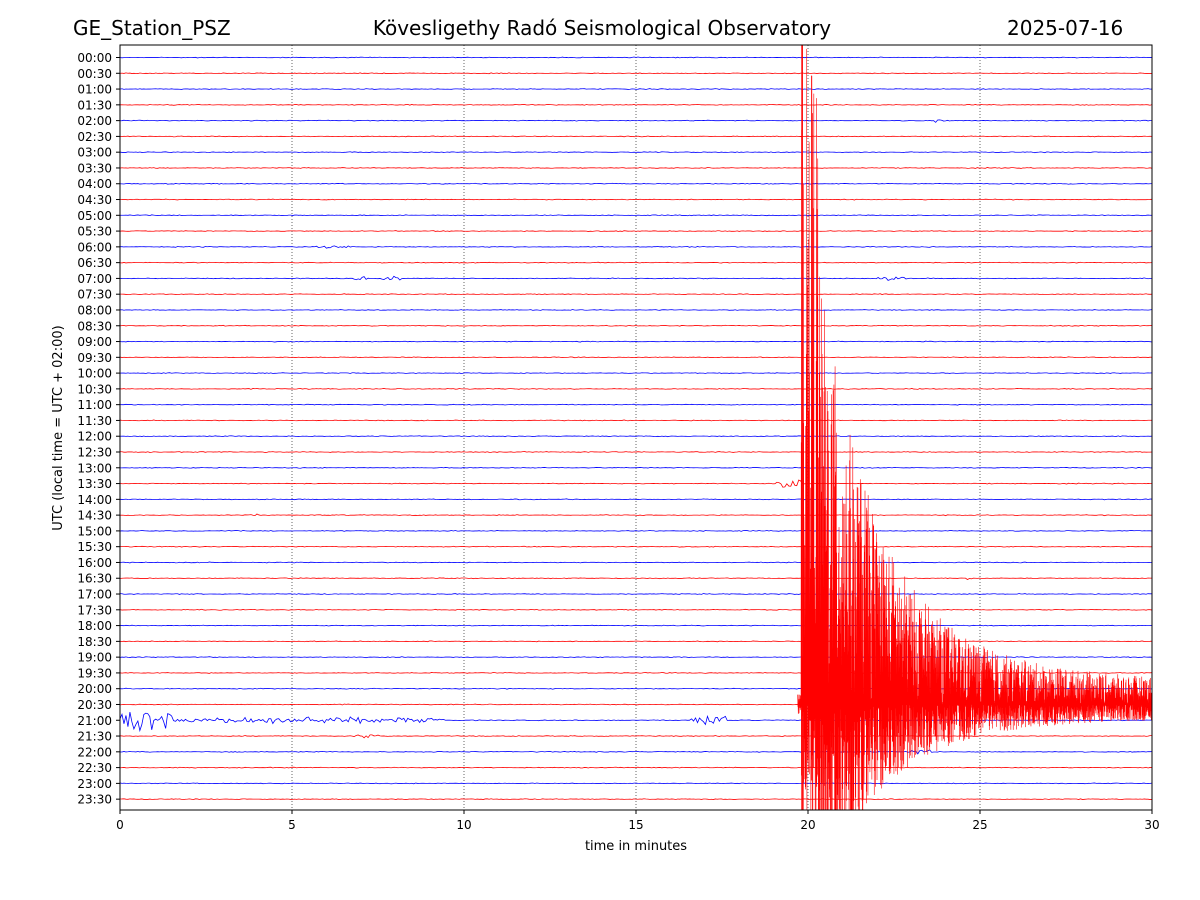 This screenshot has height=900, width=1200. Describe the element at coordinates (94, 500) in the screenshot. I see `y-tick-label: 14:00` at that location.